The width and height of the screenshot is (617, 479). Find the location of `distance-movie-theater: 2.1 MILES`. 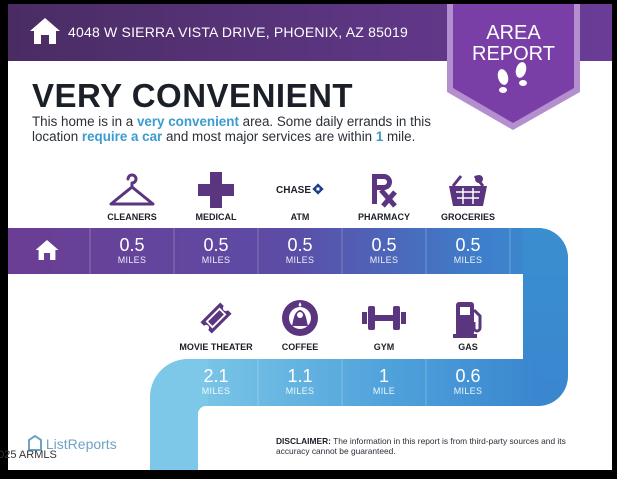

distance-movie-theater: 2.1 MILES is located at coordinates (216, 381).